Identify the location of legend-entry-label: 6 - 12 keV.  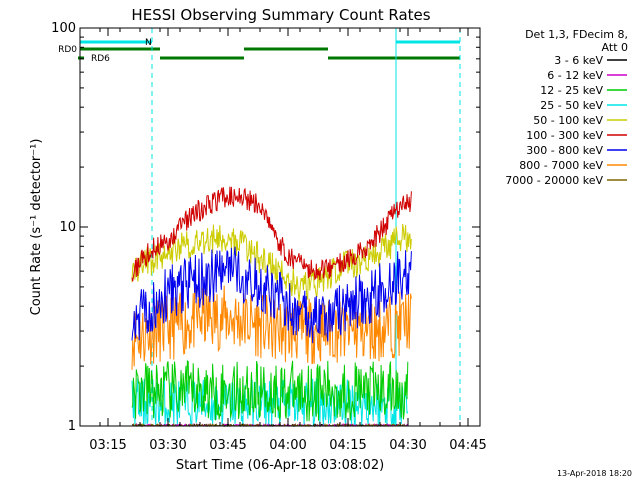
(575, 75).